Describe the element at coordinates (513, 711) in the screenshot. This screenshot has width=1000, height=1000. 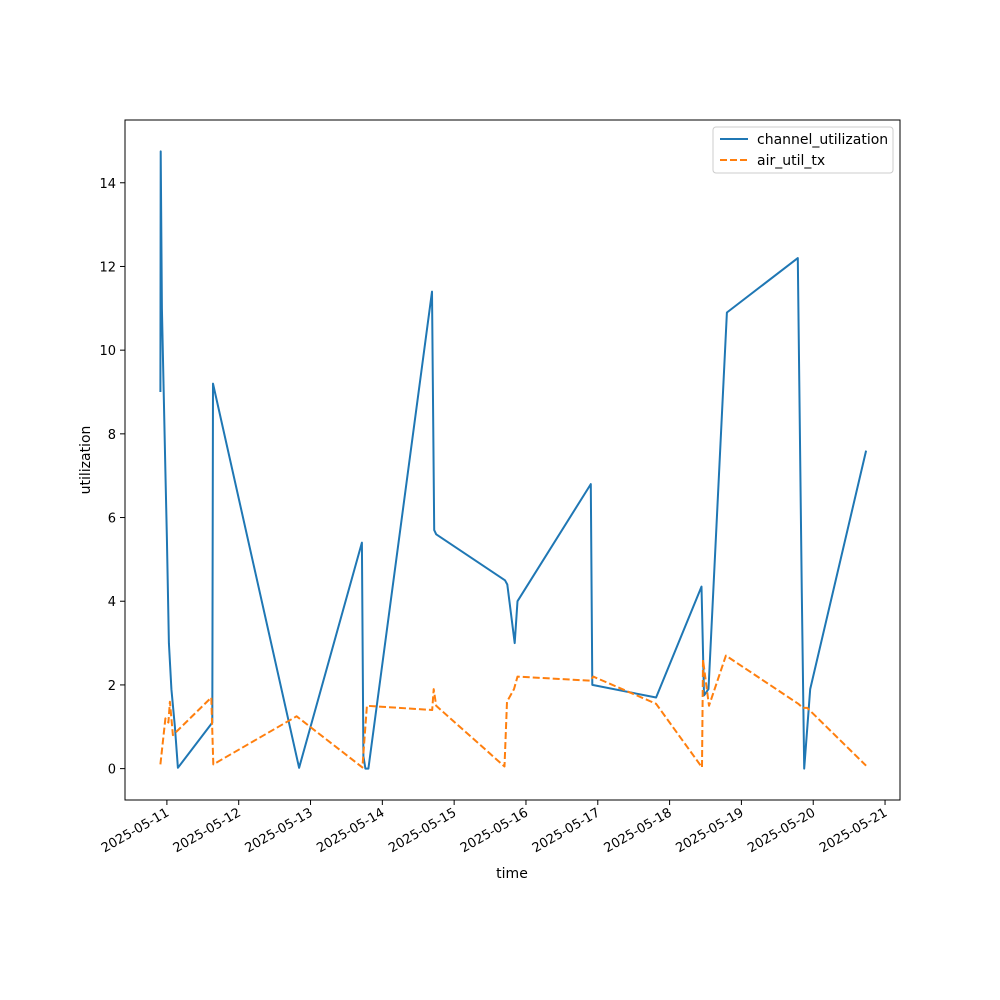
I see `series-line-air-util-tx` at that location.